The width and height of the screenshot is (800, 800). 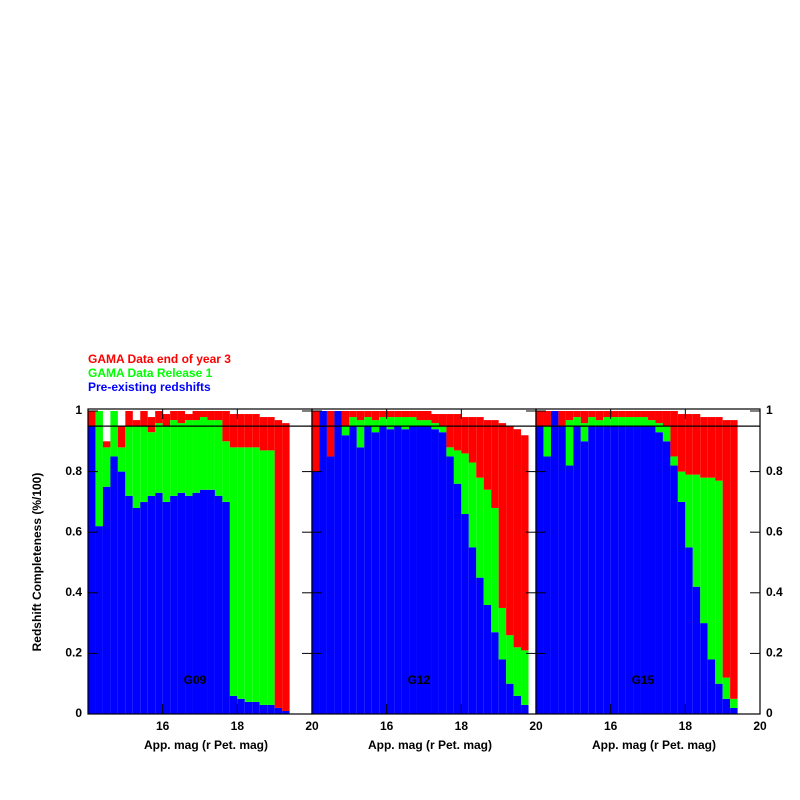 What do you see at coordinates (774, 653) in the screenshot?
I see `y-tick-label: 0.2` at bounding box center [774, 653].